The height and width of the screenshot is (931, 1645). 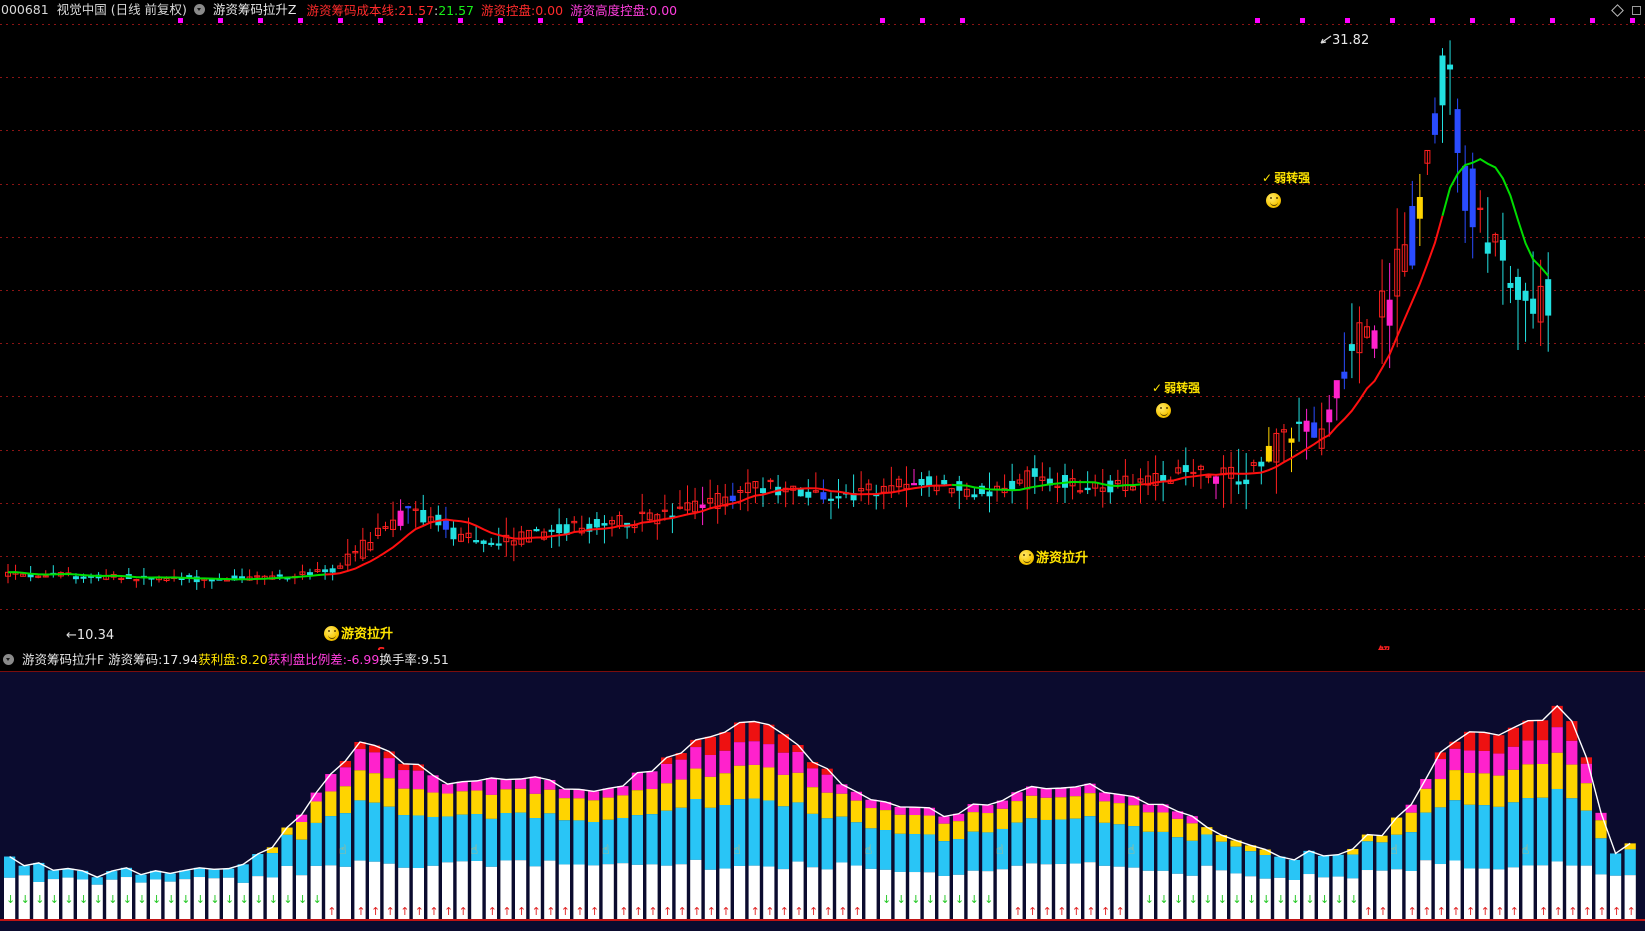 I want to click on restore-icon, so click(x=1617, y=10).